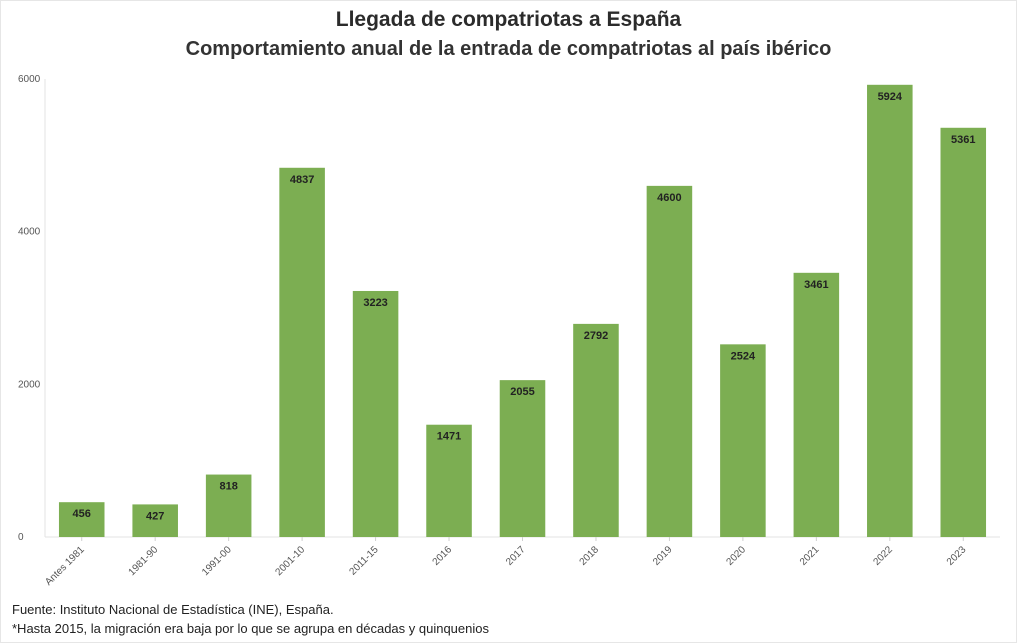  Describe the element at coordinates (375, 303) in the screenshot. I see `data-label: 3223` at that location.